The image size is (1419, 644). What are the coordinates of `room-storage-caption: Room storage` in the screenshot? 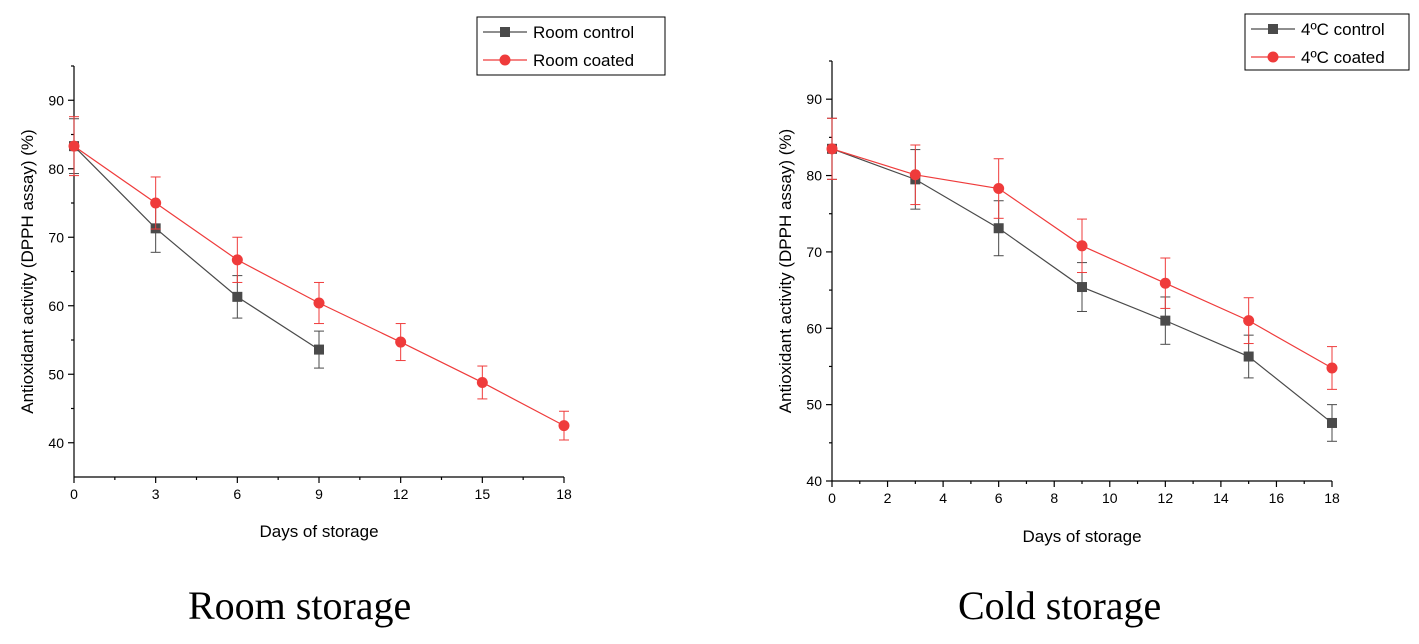 It's located at (300, 605).